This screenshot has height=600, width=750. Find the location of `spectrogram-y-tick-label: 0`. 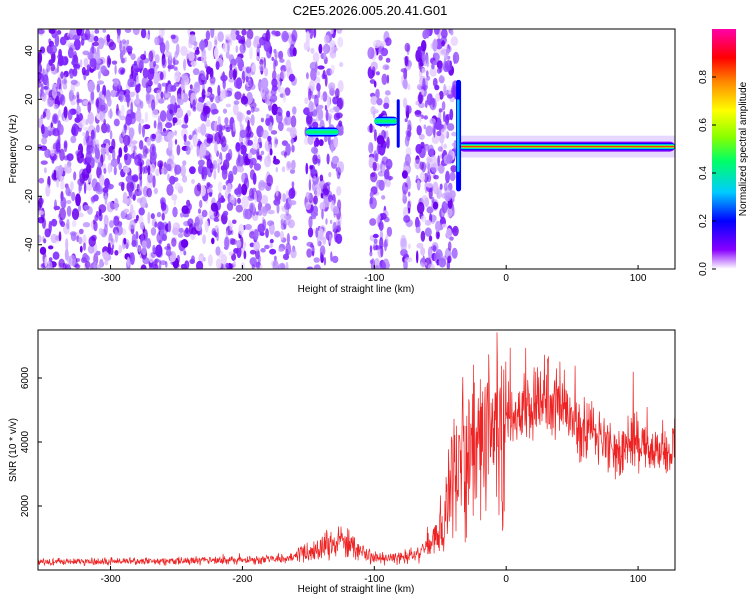

spectrogram-y-tick-label: 0 is located at coordinates (29, 148).